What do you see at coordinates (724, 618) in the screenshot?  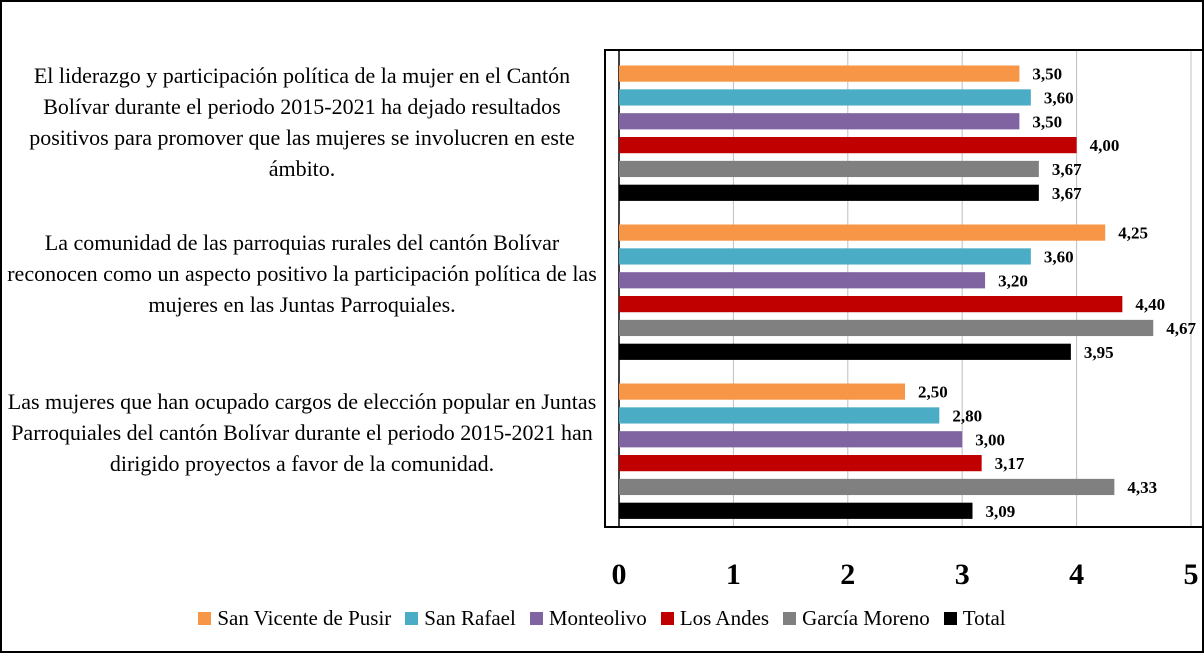 I see `legend-label: Los Andes` at bounding box center [724, 618].